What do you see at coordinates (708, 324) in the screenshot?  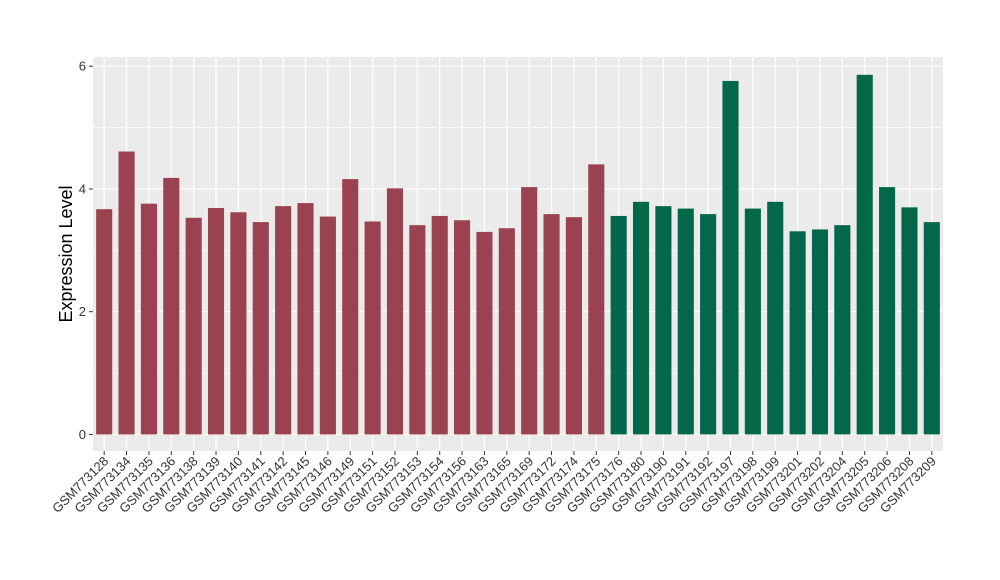 I see `bar-gsm773192` at bounding box center [708, 324].